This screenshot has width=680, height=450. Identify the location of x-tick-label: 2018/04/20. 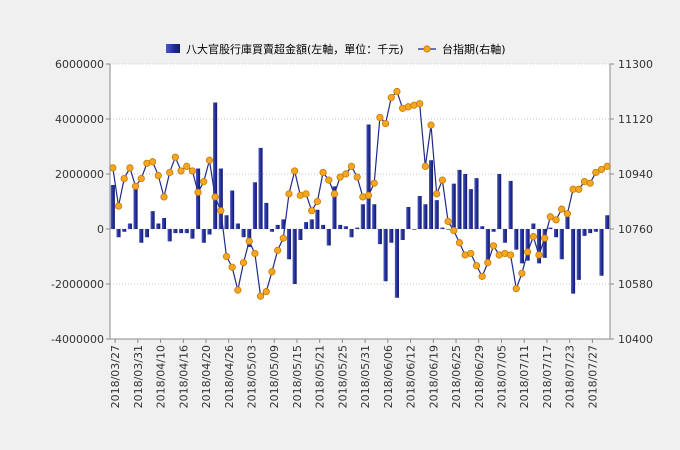
(206, 376).